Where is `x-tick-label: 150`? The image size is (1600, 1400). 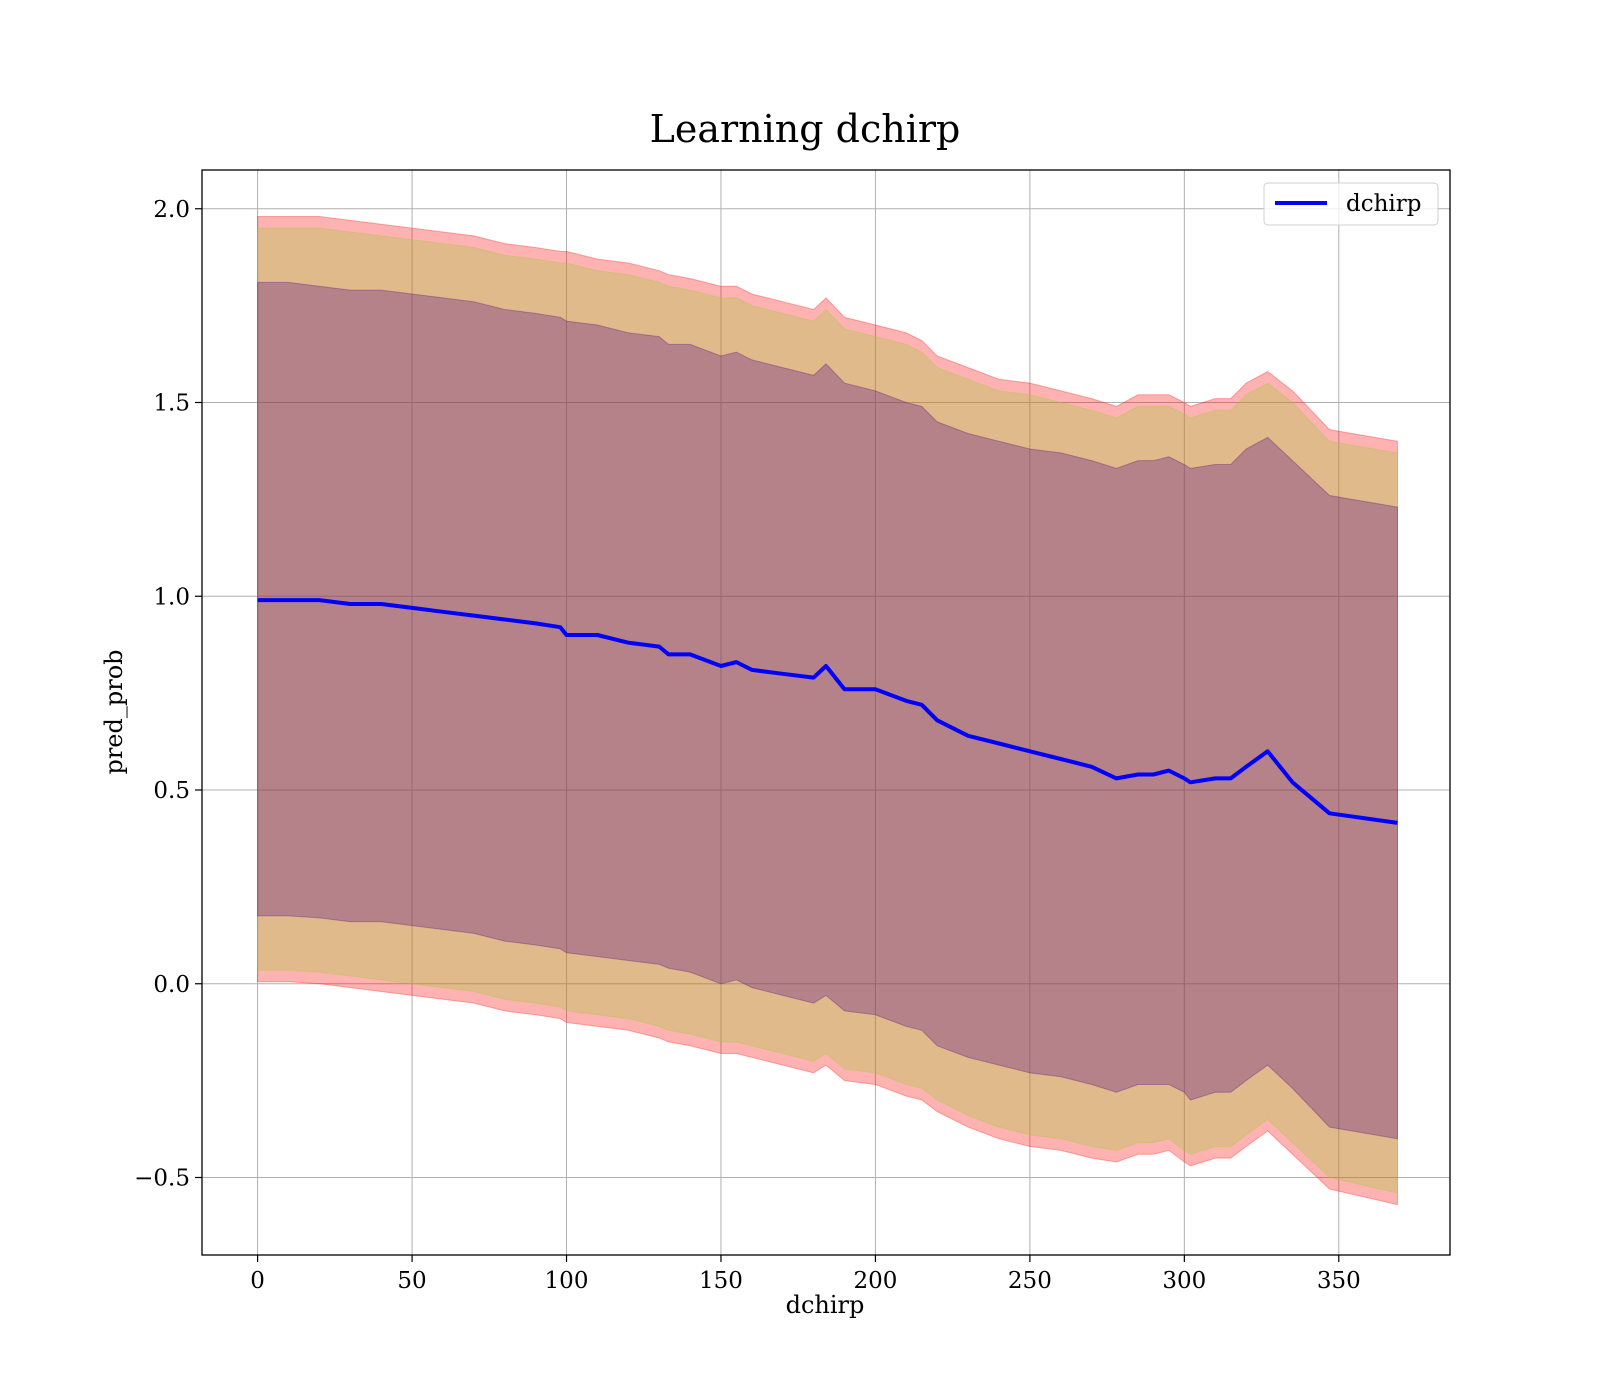 x-tick-label: 150 is located at coordinates (721, 1281).